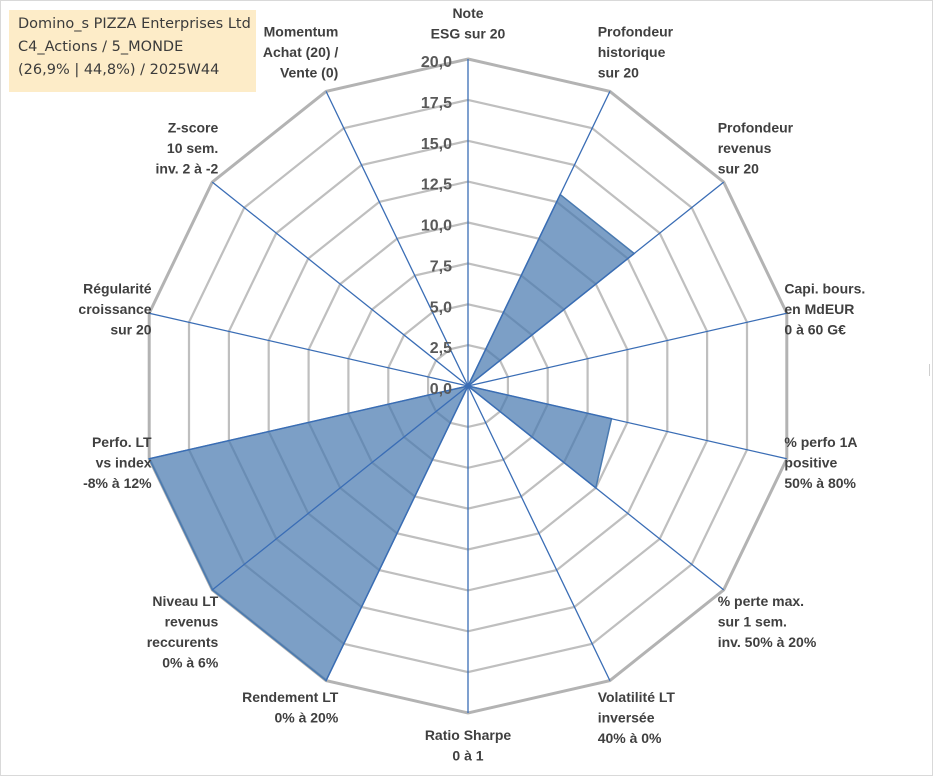  What do you see at coordinates (441, 266) in the screenshot?
I see `radial-tick-label: 7,5` at bounding box center [441, 266].